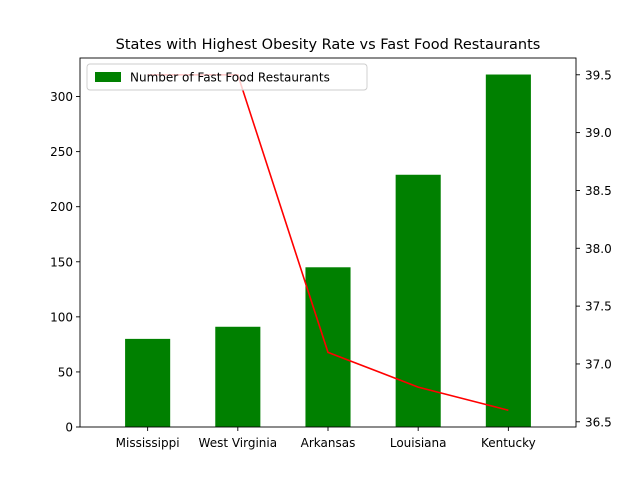  Describe the element at coordinates (598, 364) in the screenshot. I see `right-tick-label: 37.0` at that location.